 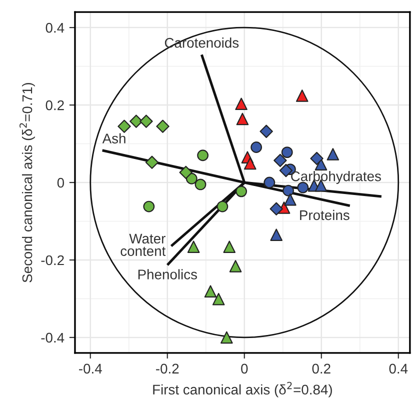 I want to click on series-label: Water content, so click(x=143, y=245).